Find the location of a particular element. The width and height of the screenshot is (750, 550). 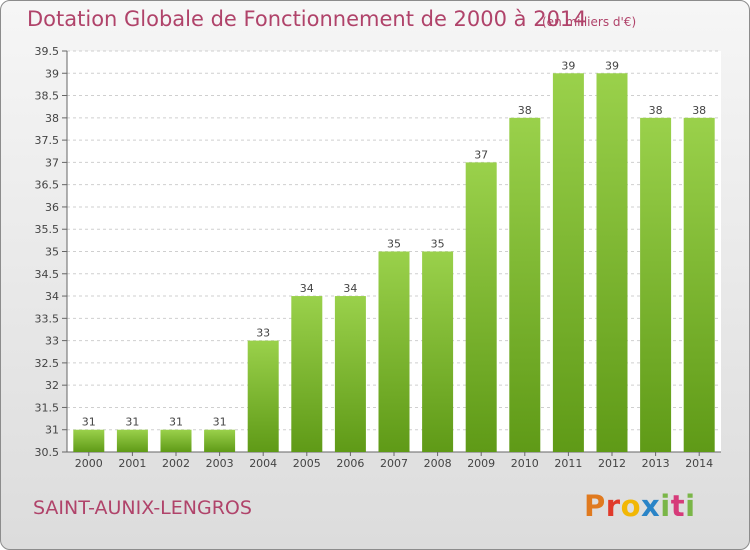

y-tick-label: 35.5 is located at coordinates (47, 229).